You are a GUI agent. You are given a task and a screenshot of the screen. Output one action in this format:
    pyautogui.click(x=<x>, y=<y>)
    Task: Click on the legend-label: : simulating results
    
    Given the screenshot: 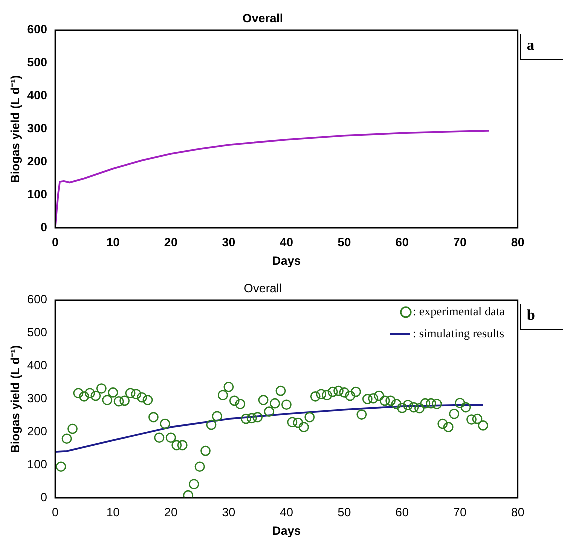 What is the action you would take?
    pyautogui.click(x=459, y=333)
    